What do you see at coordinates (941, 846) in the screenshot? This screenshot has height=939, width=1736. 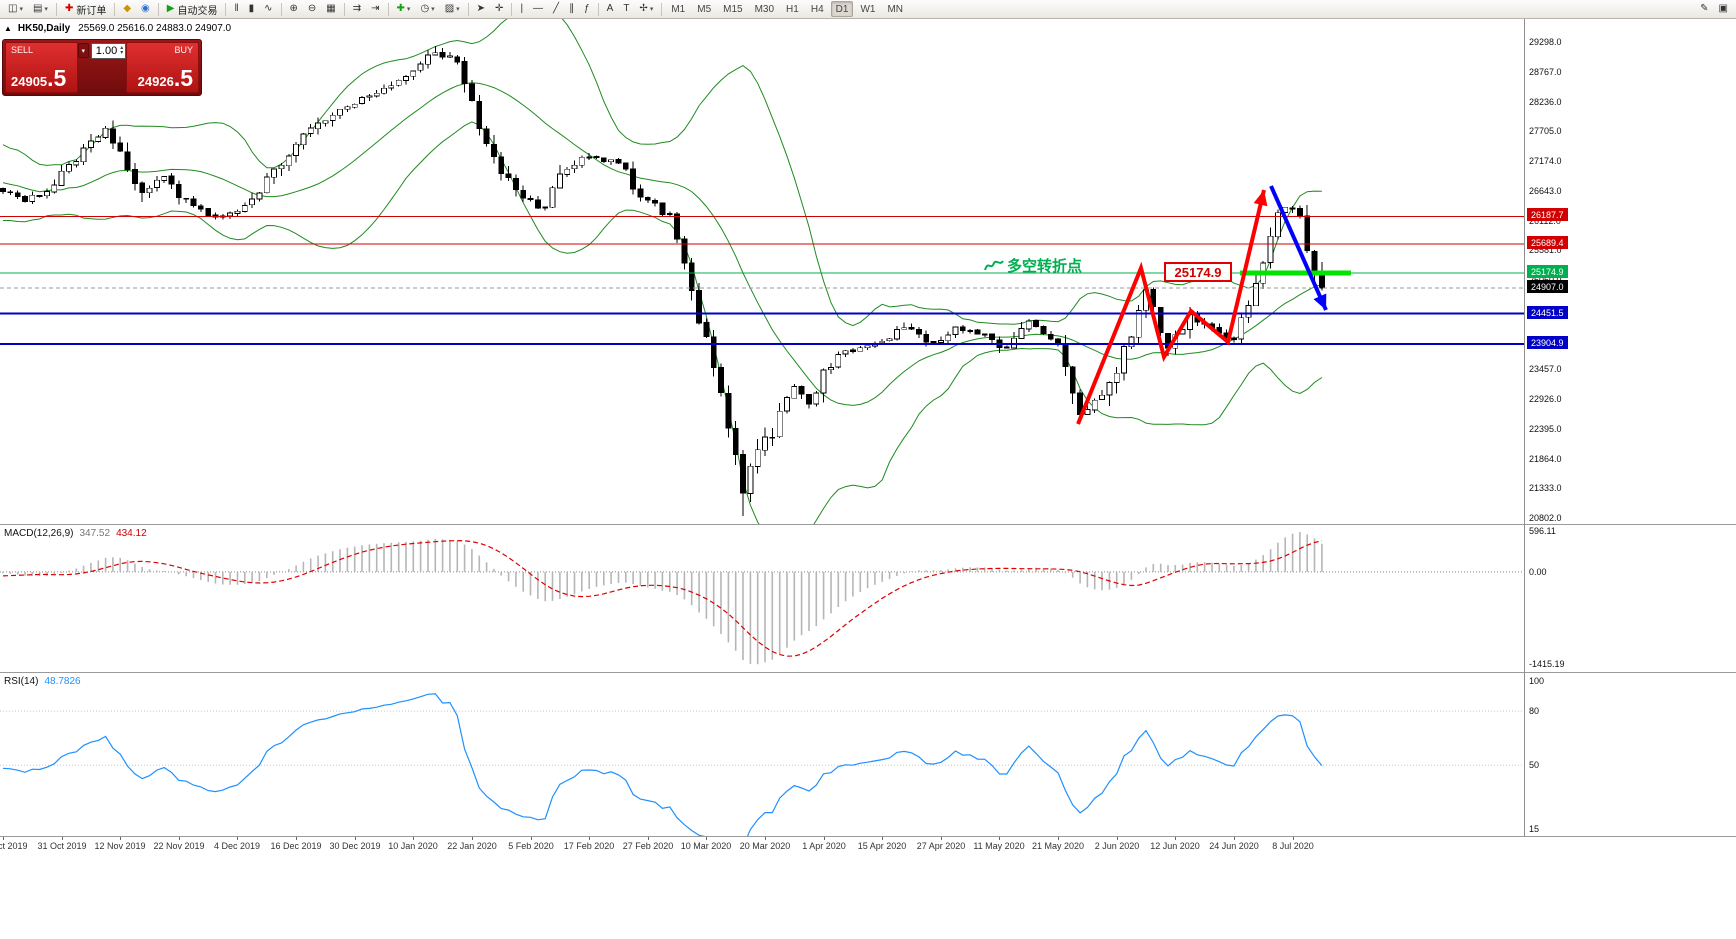 I see `date-label: 27 Apr 2020` at bounding box center [941, 846].